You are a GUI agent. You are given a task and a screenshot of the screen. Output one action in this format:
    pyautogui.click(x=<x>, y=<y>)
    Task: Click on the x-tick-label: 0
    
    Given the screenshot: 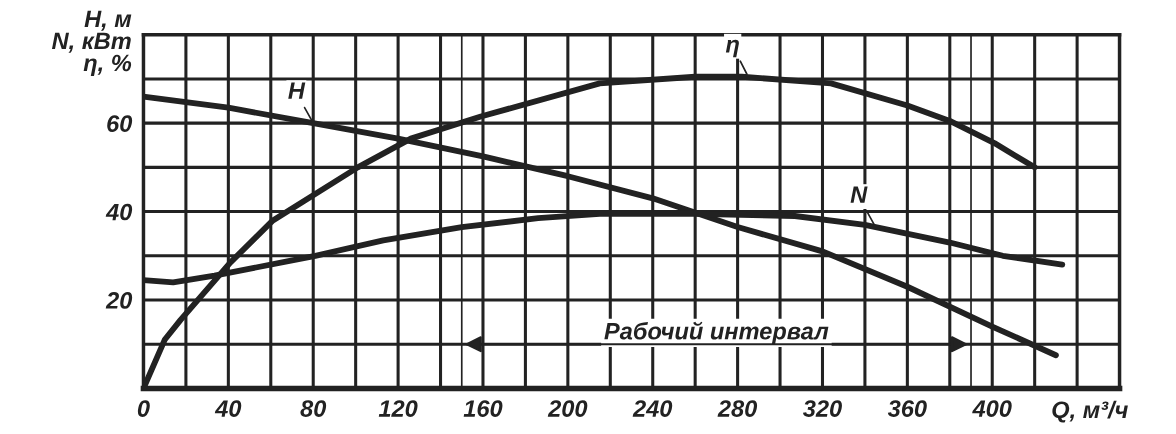 What is the action you would take?
    pyautogui.click(x=143, y=408)
    